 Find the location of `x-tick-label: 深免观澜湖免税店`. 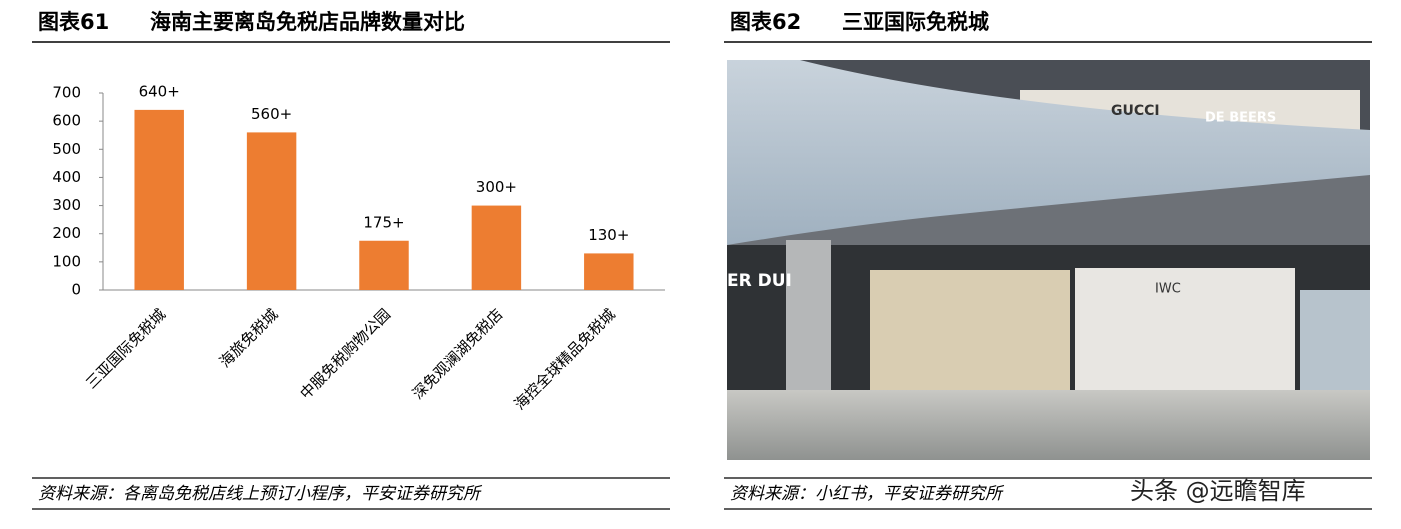

x-tick-label: 深免观澜湖免税店 is located at coordinates (458, 354).